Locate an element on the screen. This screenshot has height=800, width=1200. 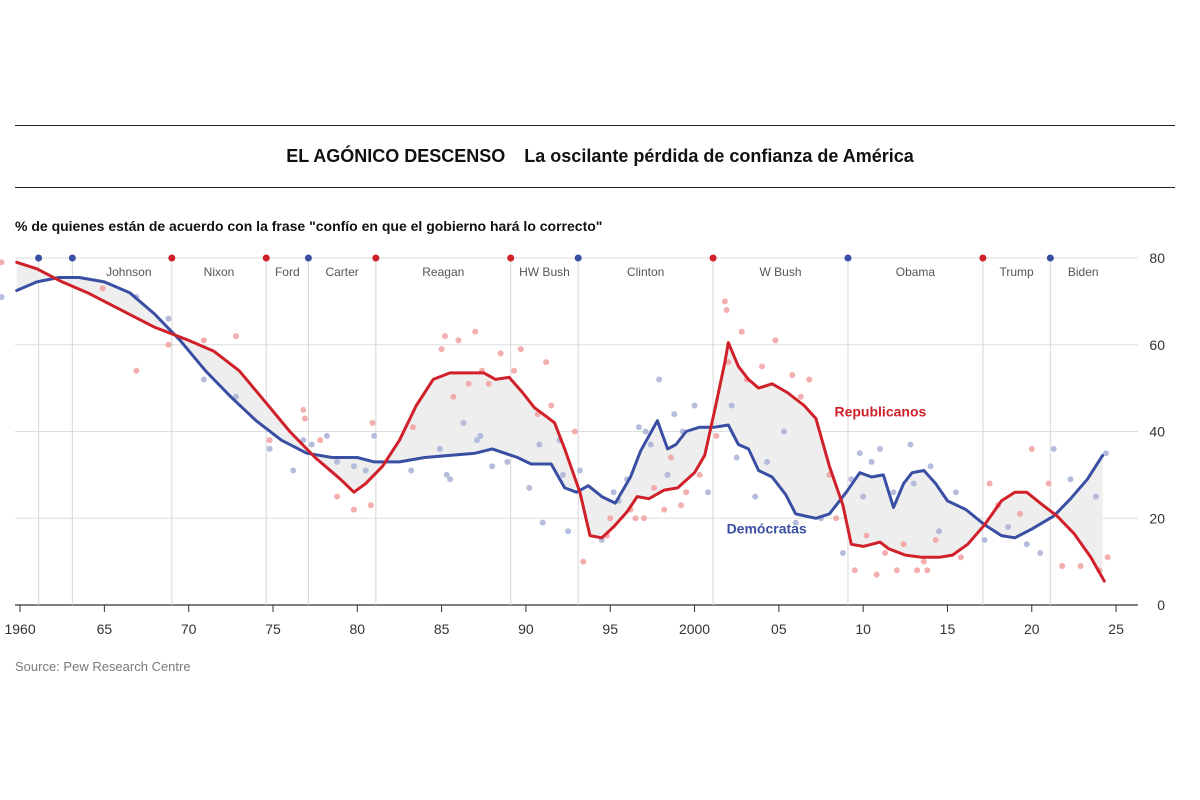
x-tick-label: 95 is located at coordinates (610, 629).